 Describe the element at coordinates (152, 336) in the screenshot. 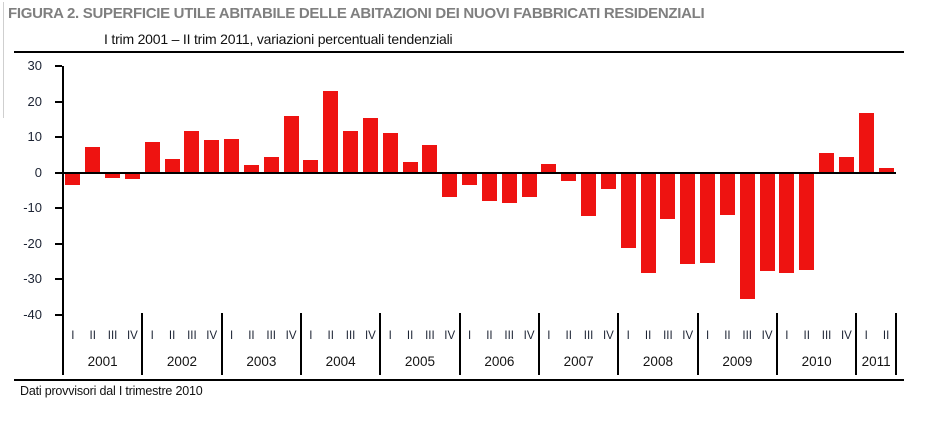

I see `quarter-label-2002-I: I` at that location.